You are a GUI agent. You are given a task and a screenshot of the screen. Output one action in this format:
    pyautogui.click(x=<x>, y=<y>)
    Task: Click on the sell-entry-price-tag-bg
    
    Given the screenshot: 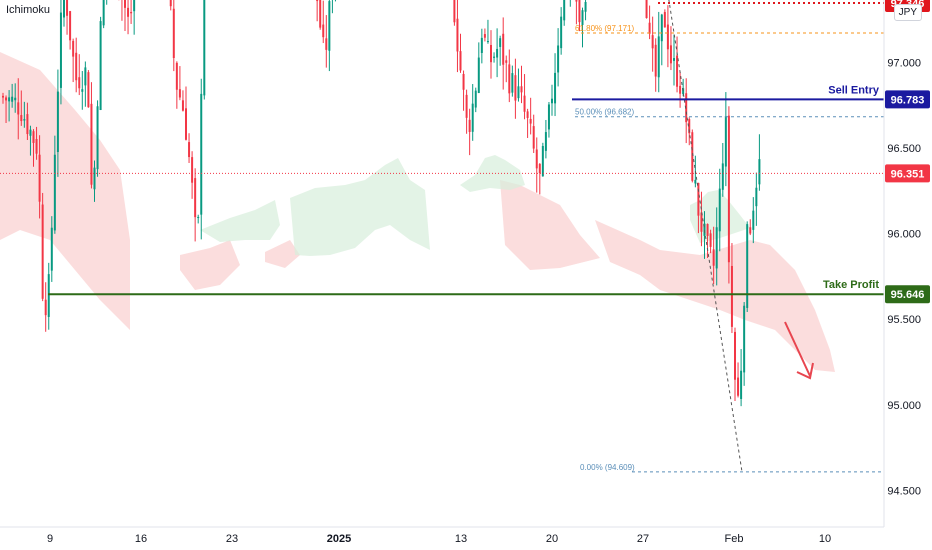 What is the action you would take?
    pyautogui.click(x=907, y=99)
    